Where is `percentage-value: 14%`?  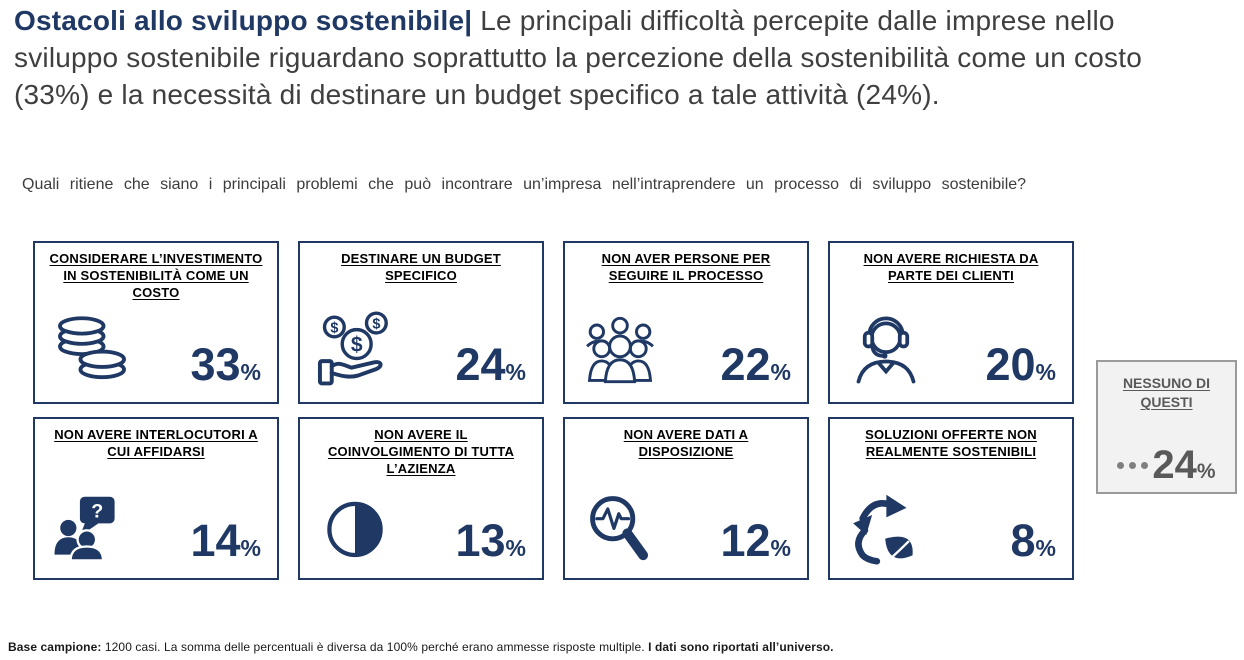 percentage-value: 14% is located at coordinates (225, 540).